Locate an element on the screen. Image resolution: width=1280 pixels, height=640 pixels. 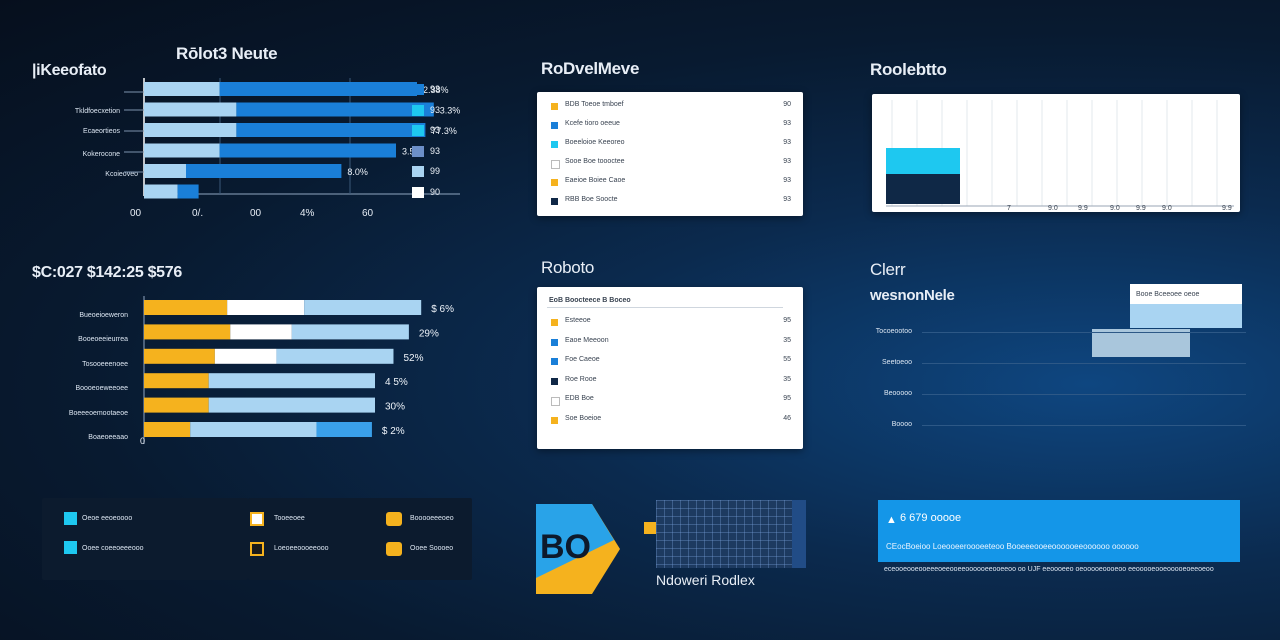
data-label: $ 2% is located at coordinates (393, 431).